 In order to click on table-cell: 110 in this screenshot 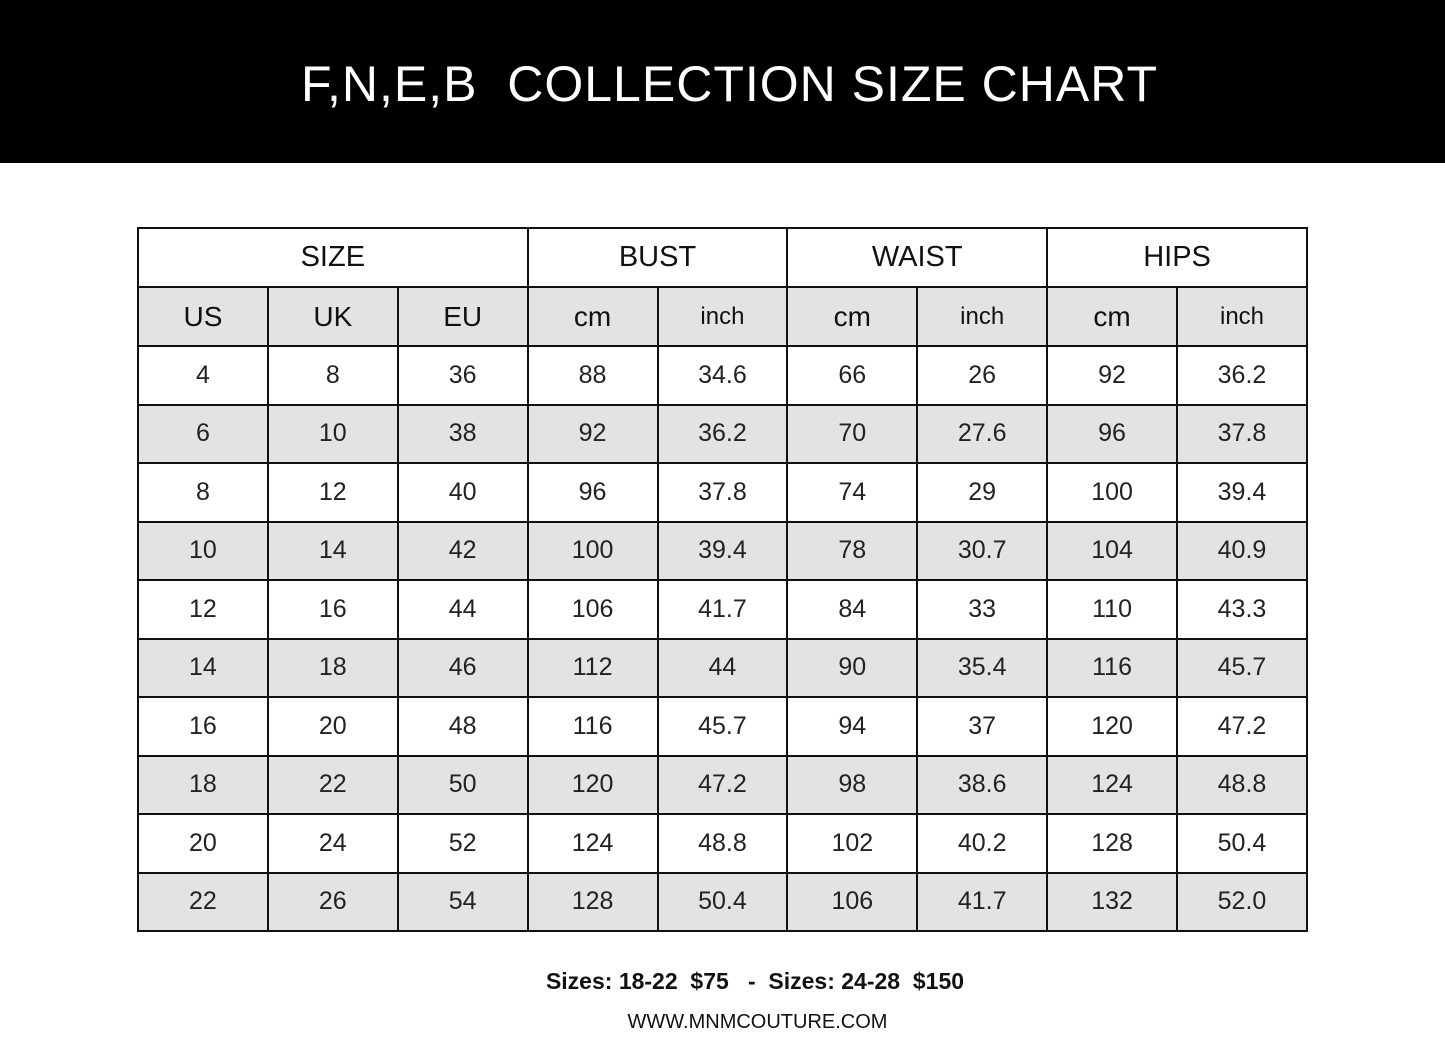, I will do `click(1112, 609)`.